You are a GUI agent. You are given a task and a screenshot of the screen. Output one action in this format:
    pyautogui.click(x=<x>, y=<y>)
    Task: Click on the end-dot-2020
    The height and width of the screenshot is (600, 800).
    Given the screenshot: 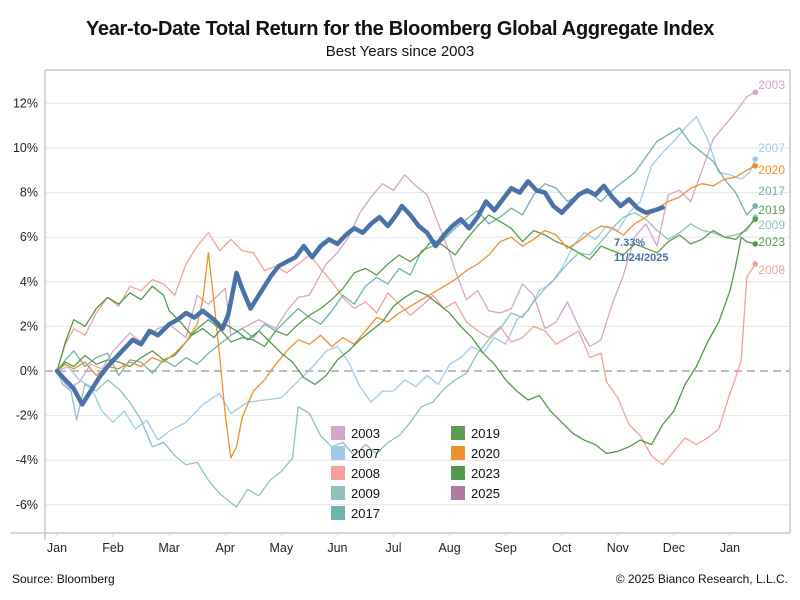 What is the action you would take?
    pyautogui.click(x=755, y=166)
    